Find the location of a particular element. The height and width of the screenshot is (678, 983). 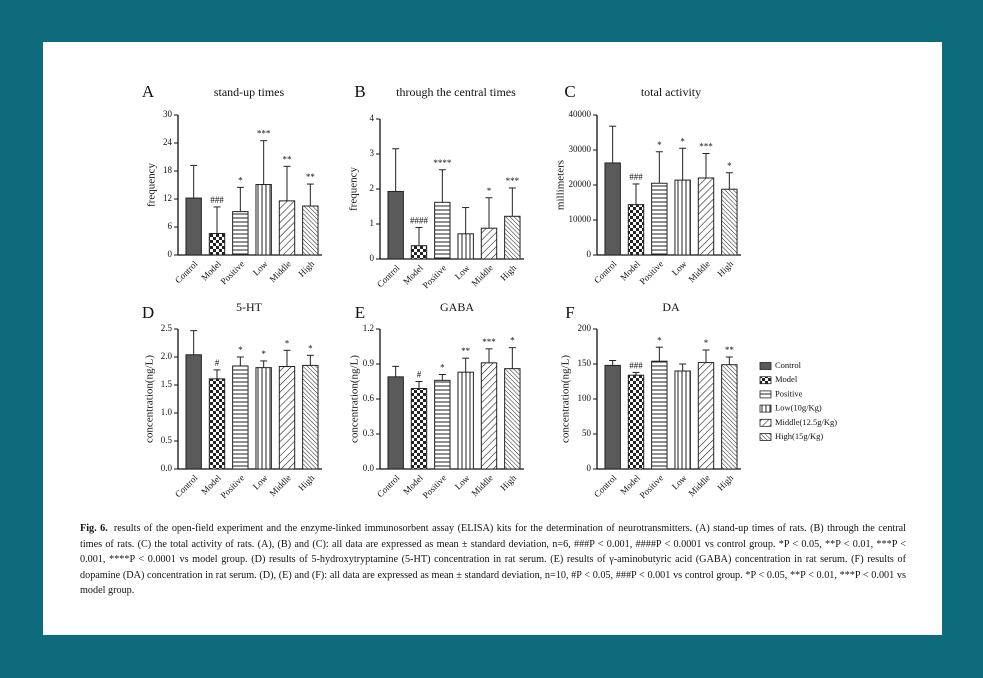

y-tick-label: 2 is located at coordinates (372, 188).